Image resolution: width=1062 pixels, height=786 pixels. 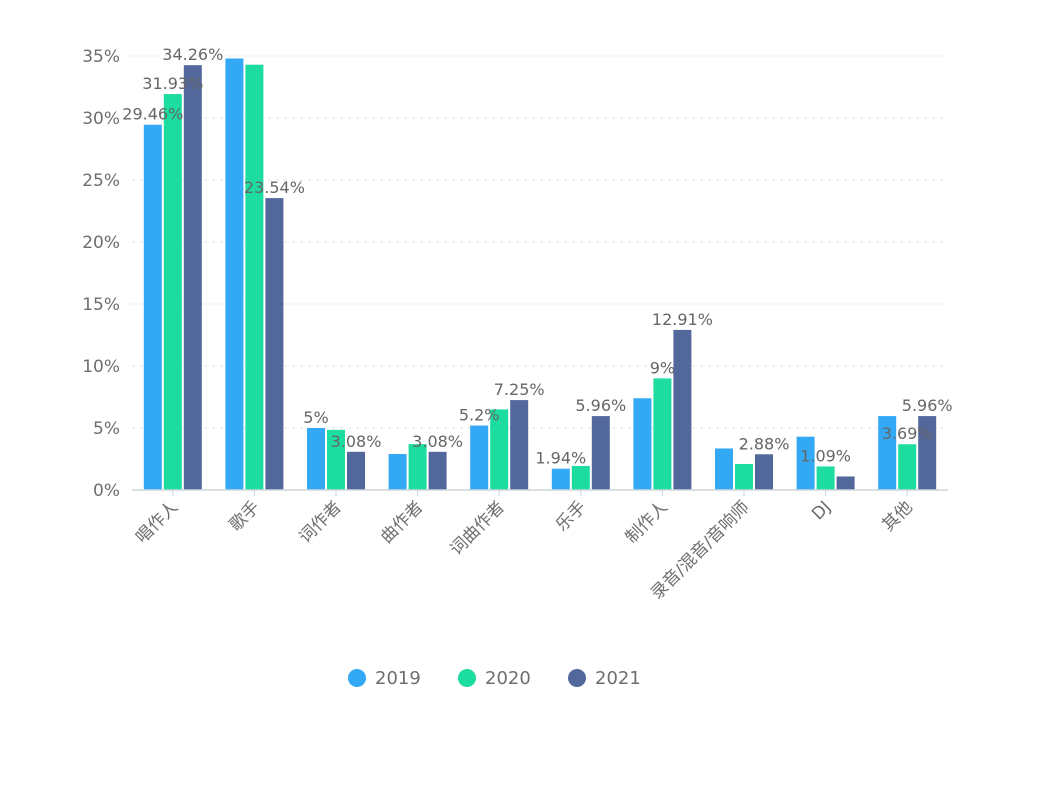 I want to click on x-category-label: 歌手, so click(x=245, y=516).